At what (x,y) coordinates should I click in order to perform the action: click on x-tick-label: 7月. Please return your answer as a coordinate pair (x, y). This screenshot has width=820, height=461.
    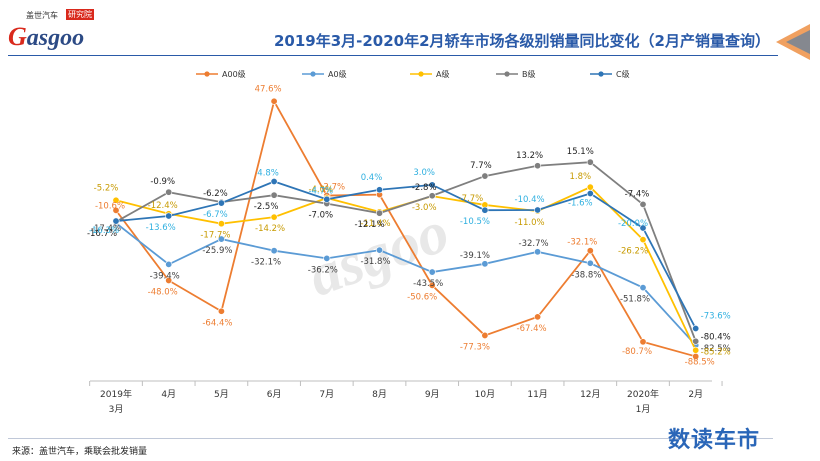
    Looking at the image, I should click on (326, 394).